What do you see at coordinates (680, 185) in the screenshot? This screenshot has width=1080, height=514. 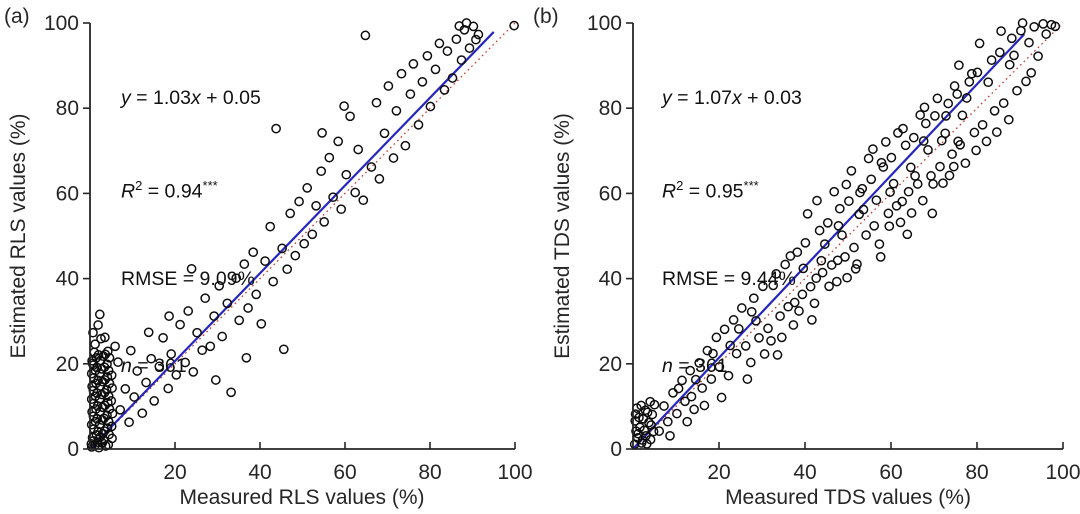 I see `r2-exponent: 2` at bounding box center [680, 185].